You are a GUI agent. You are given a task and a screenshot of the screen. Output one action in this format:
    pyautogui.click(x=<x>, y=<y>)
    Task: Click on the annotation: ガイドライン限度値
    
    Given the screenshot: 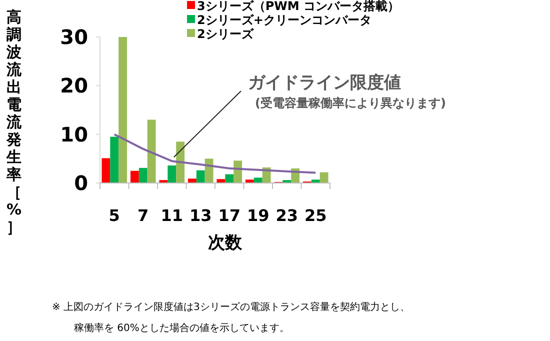 What is the action you would take?
    pyautogui.click(x=324, y=83)
    